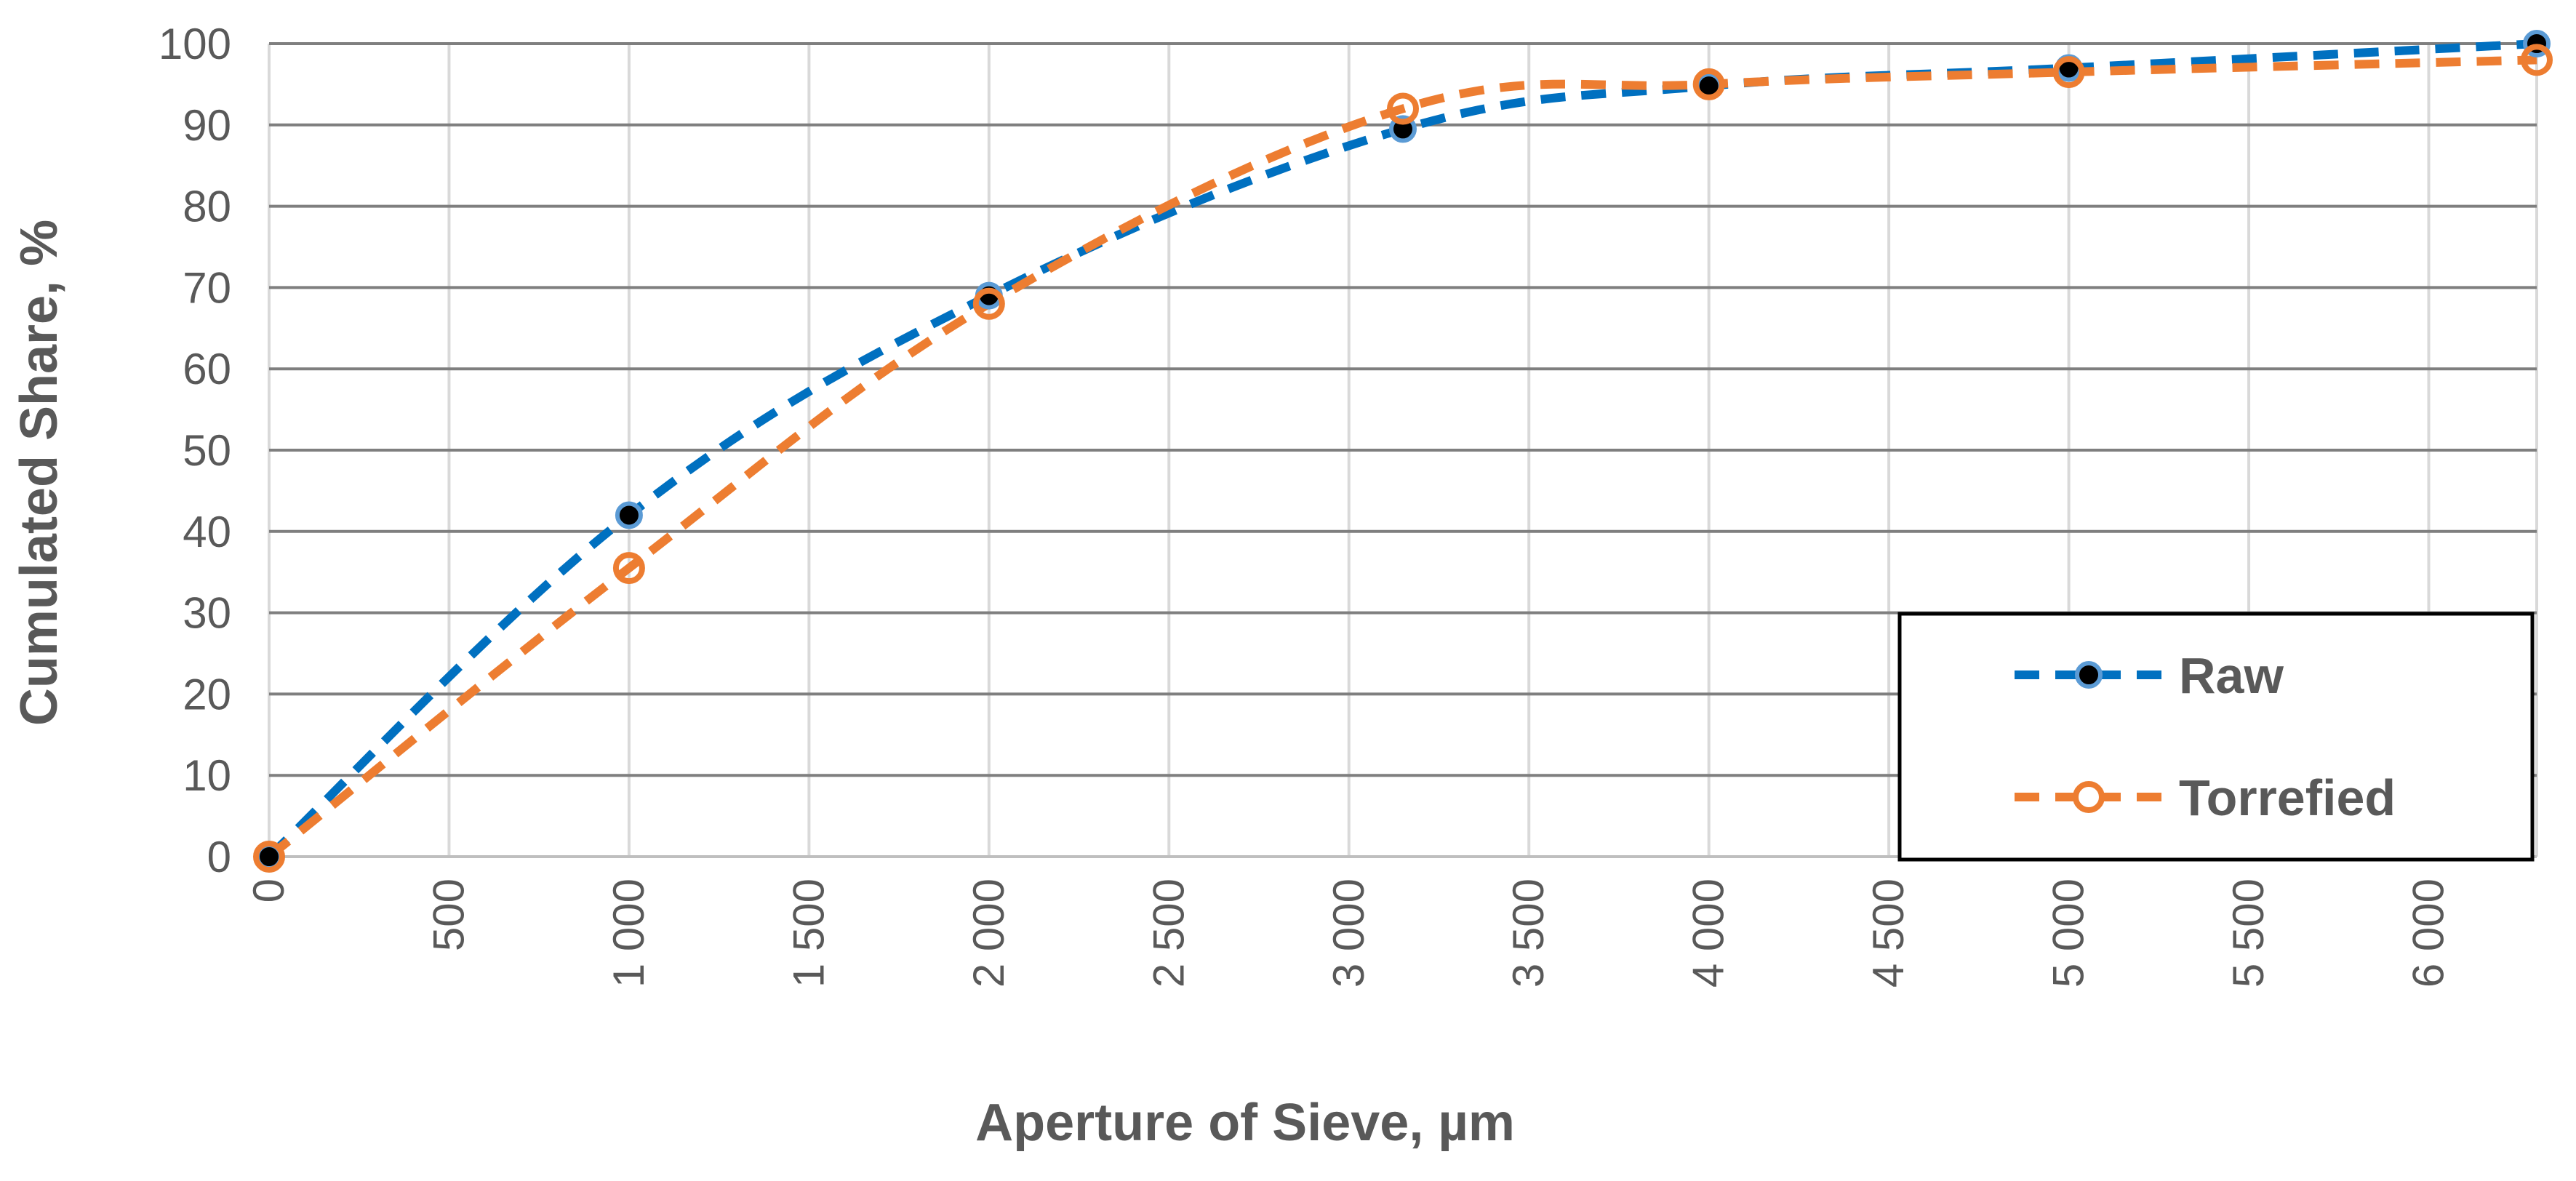  I want to click on x-tick-label: 5 000, so click(2068, 933).